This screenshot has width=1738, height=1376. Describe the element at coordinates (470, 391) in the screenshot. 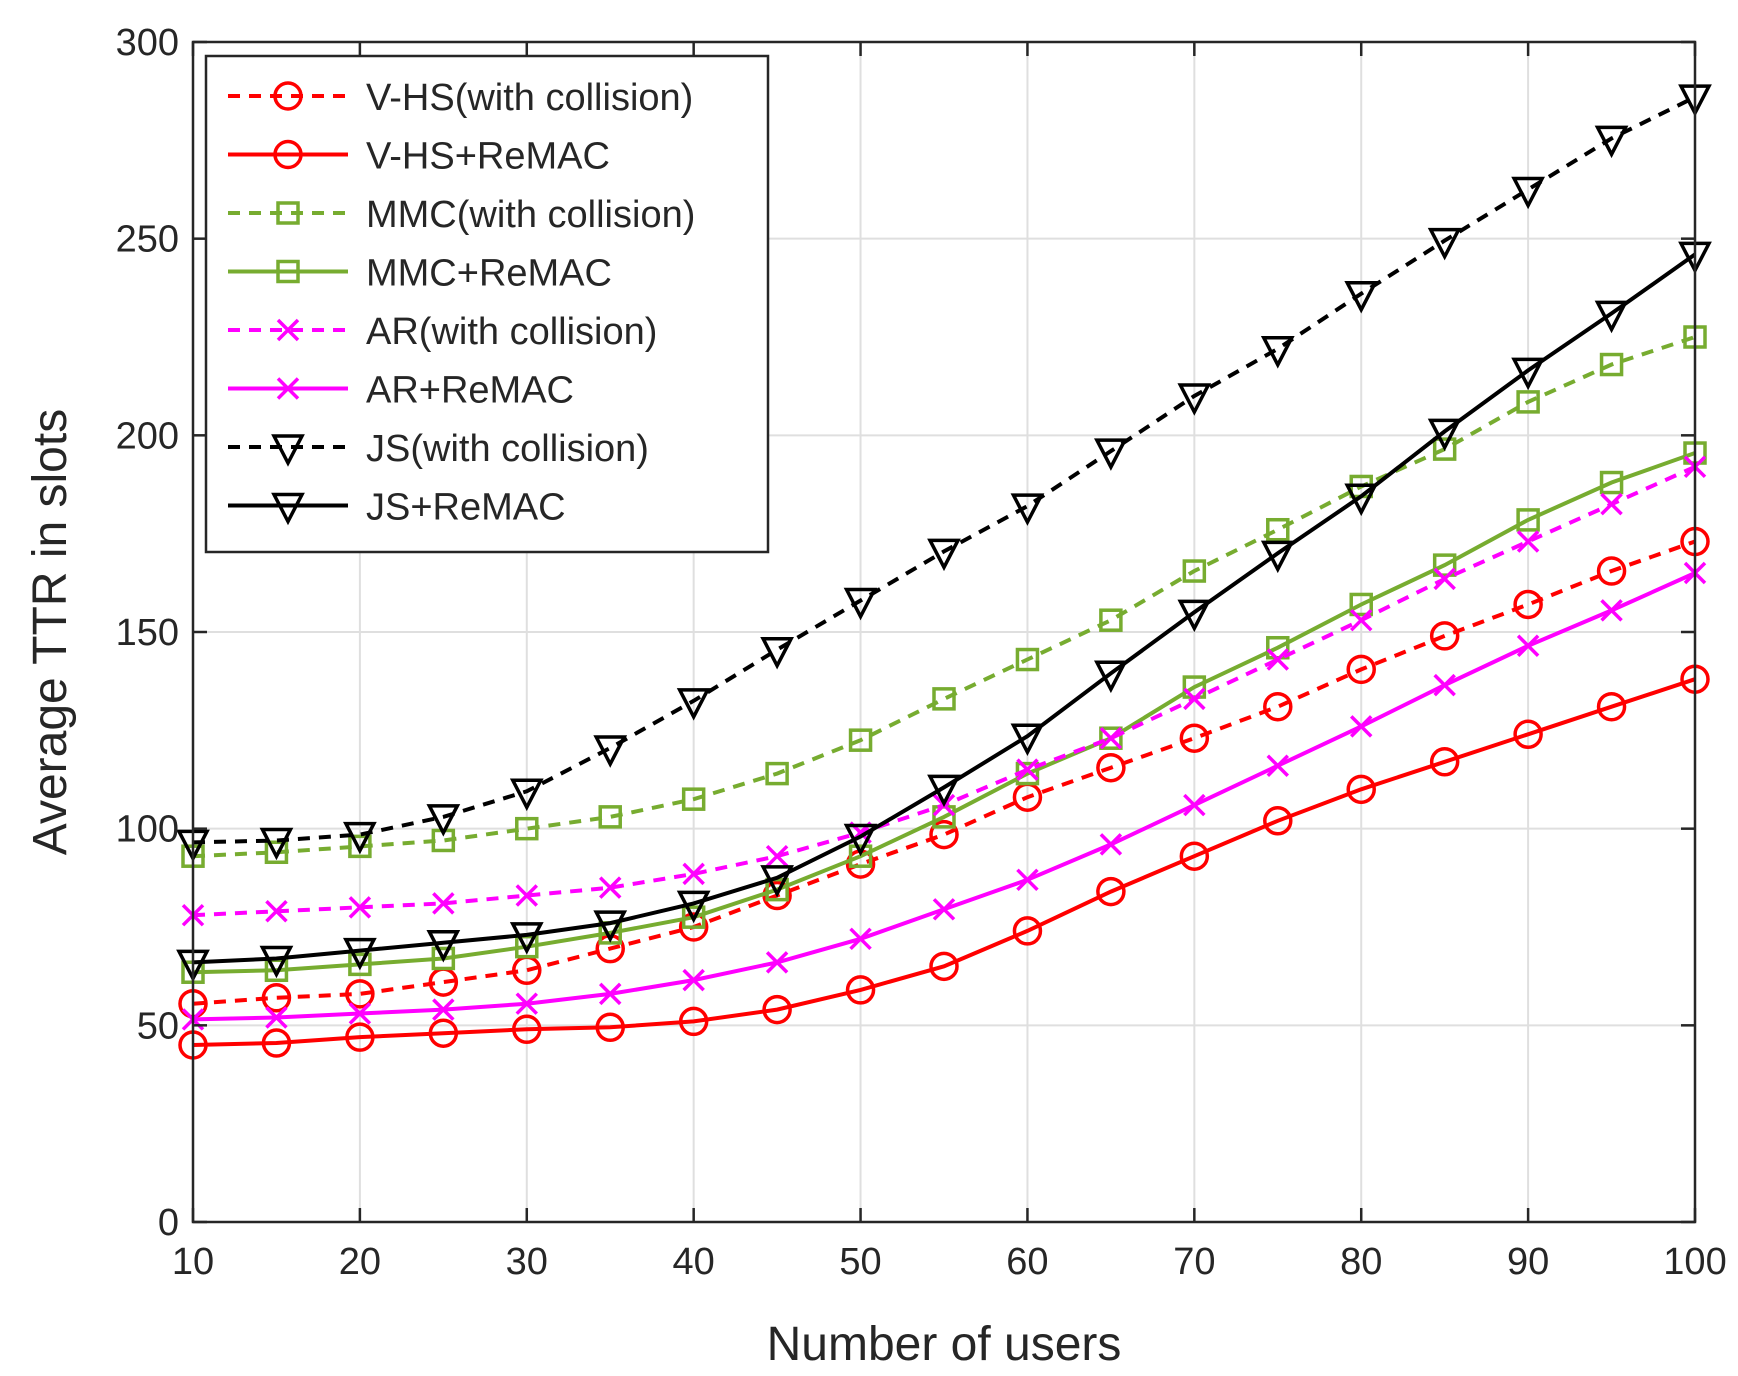

I see `legend-label: AR+ReMAC` at that location.